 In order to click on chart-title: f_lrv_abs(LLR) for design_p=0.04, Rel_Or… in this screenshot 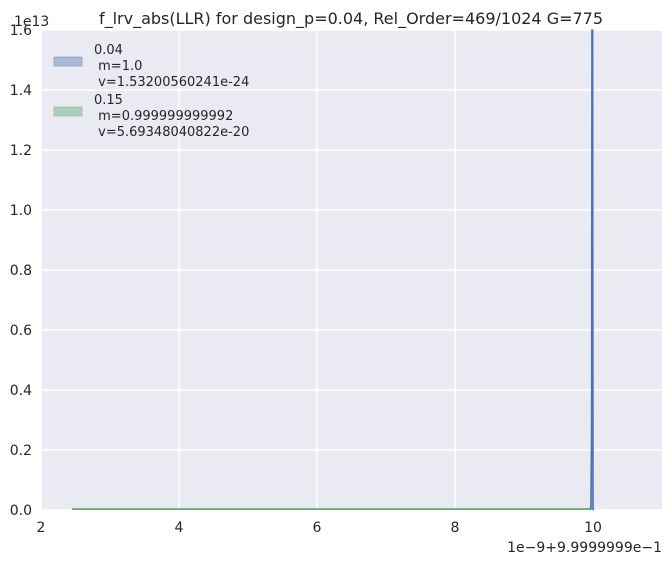, I will do `click(351, 19)`.